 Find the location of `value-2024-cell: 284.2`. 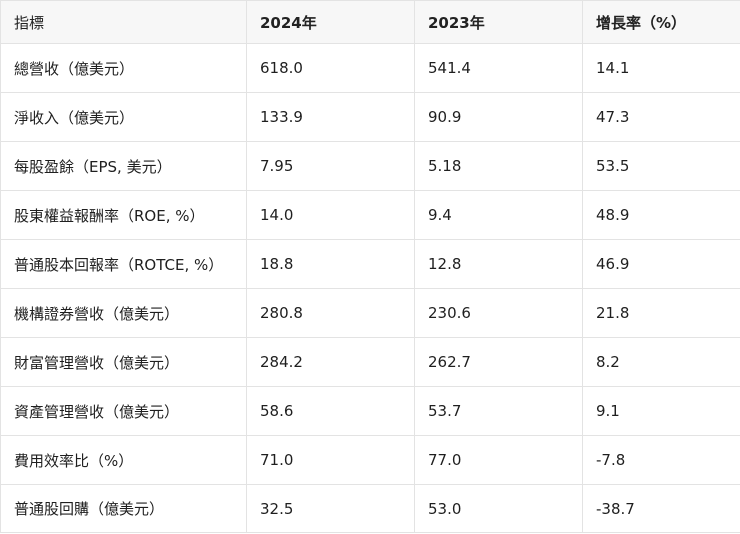

value-2024-cell: 284.2 is located at coordinates (330, 362).